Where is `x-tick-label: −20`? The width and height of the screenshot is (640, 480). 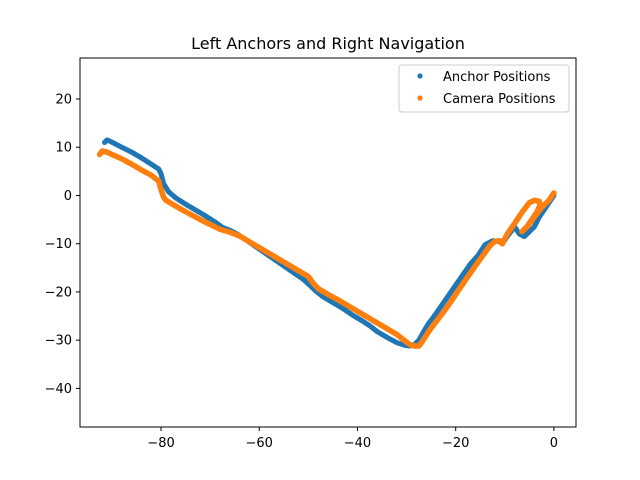
x-tick-label: −20 is located at coordinates (455, 443).